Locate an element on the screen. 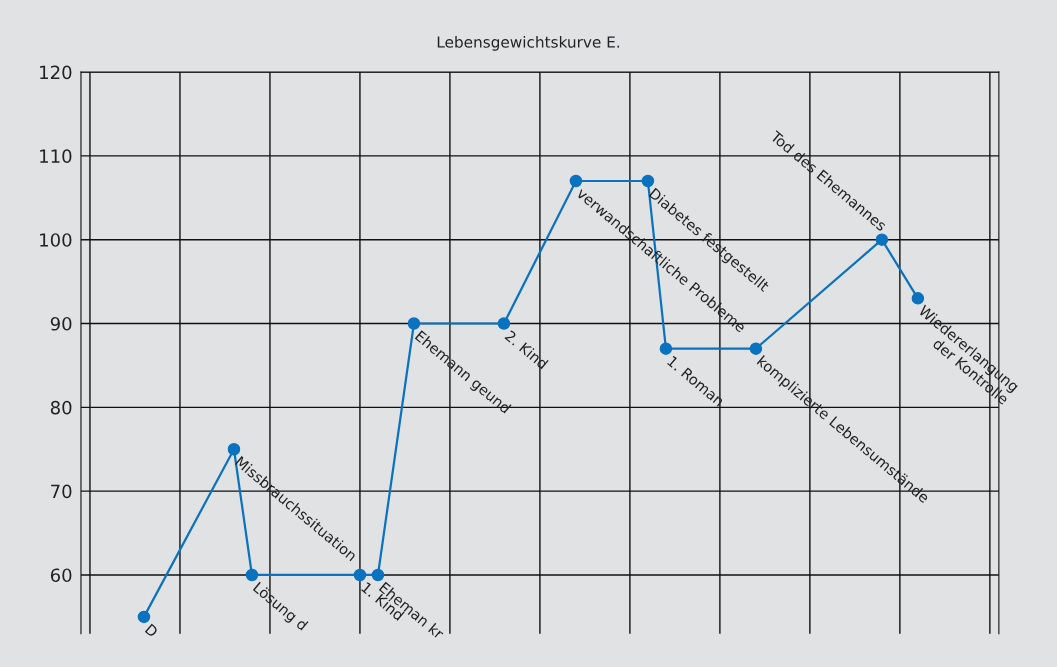 The width and height of the screenshot is (1057, 667). y-tick-label: 100 is located at coordinates (56, 240).